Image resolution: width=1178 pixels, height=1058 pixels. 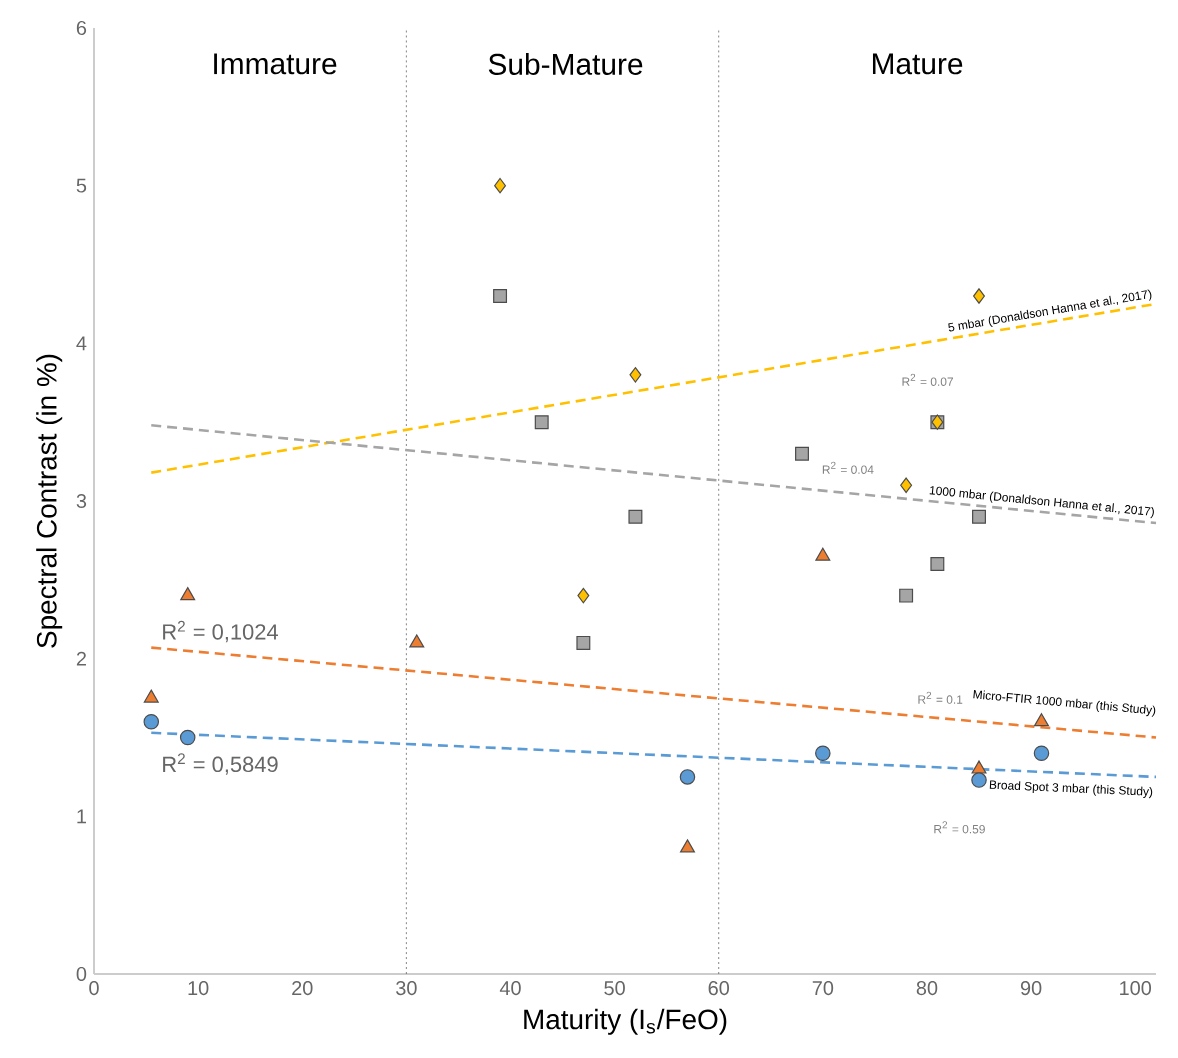 What do you see at coordinates (81, 658) in the screenshot?
I see `y-tick-label: 2` at bounding box center [81, 658].